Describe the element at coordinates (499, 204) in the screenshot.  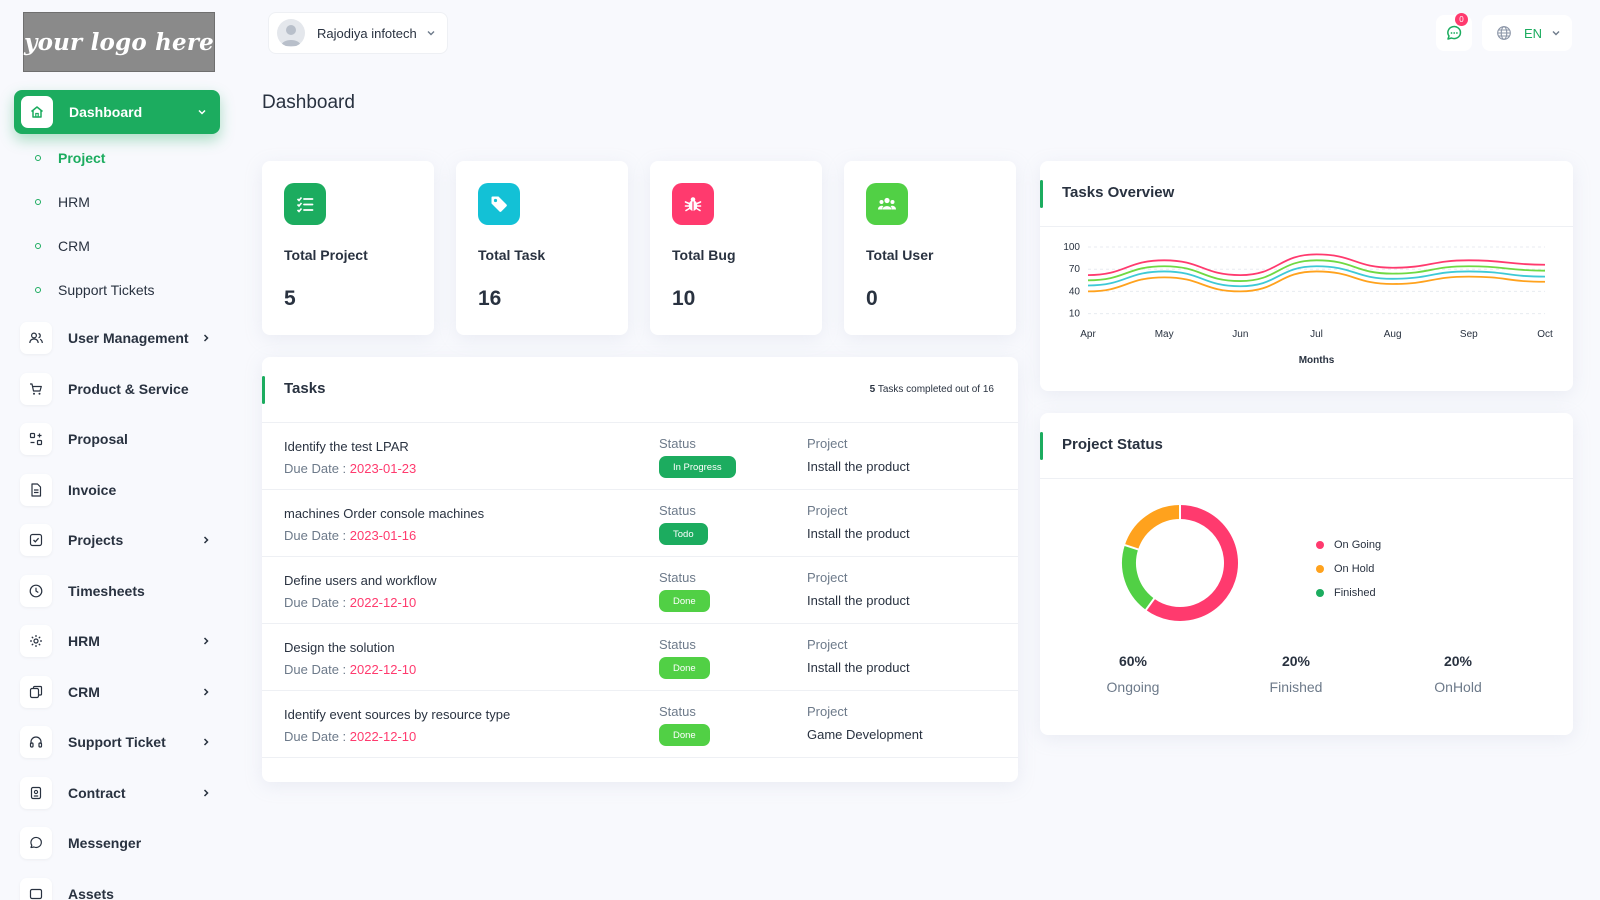
I see `tag-icon` at that location.